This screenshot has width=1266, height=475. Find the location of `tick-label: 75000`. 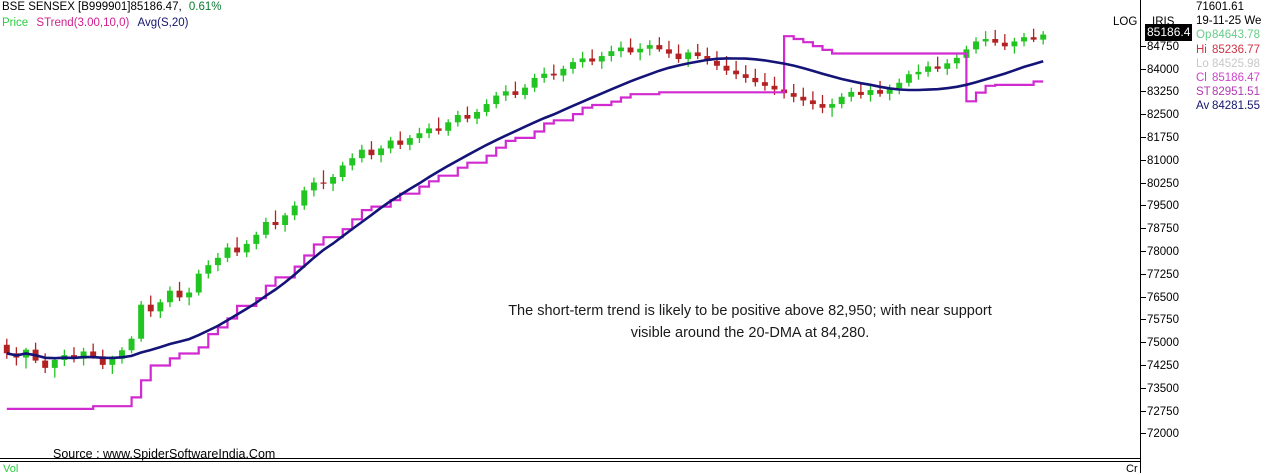

tick-label: 75000 is located at coordinates (1163, 343).